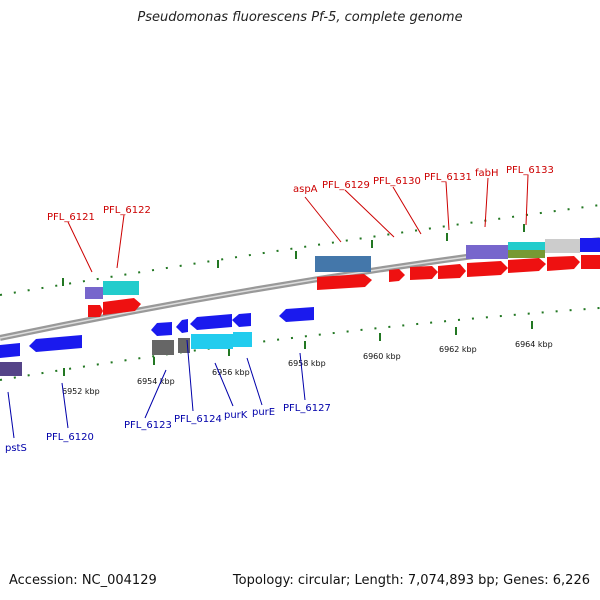 This screenshot has width=600, height=600. What do you see at coordinates (458, 349) in the screenshot?
I see `scale-label: 6962 kbp` at bounding box center [458, 349].